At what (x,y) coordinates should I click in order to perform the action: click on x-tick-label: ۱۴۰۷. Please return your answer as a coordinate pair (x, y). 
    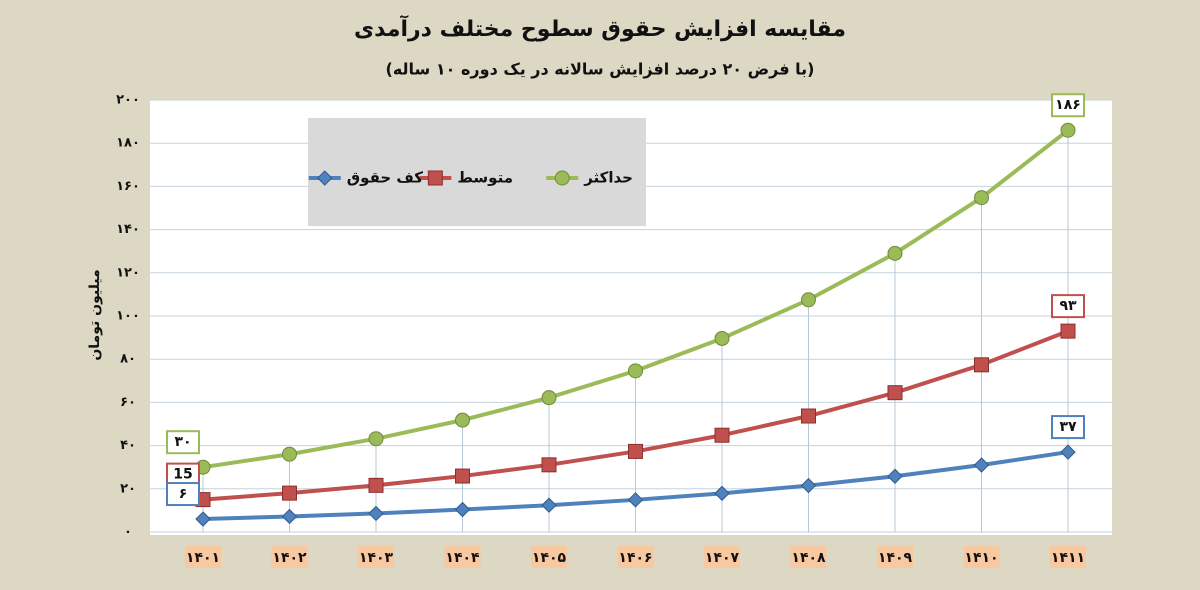
    Looking at the image, I should click on (722, 558).